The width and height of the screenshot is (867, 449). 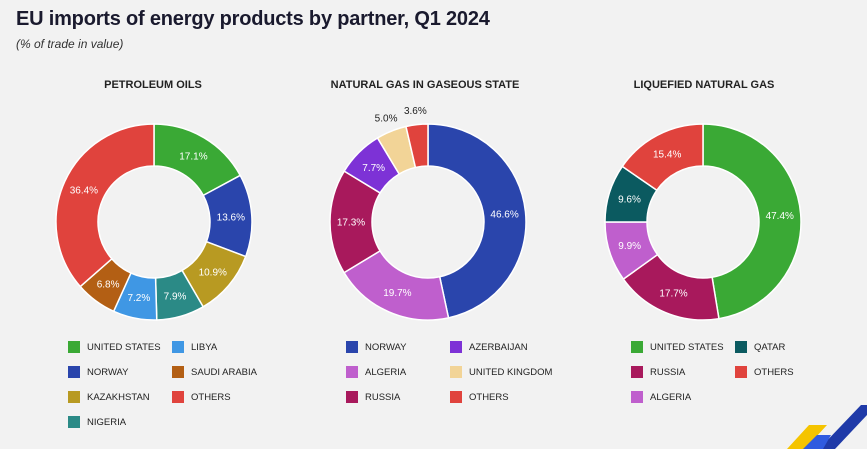 I want to click on lng-title: LIQUEFIED NATURAL GAS, so click(x=704, y=85).